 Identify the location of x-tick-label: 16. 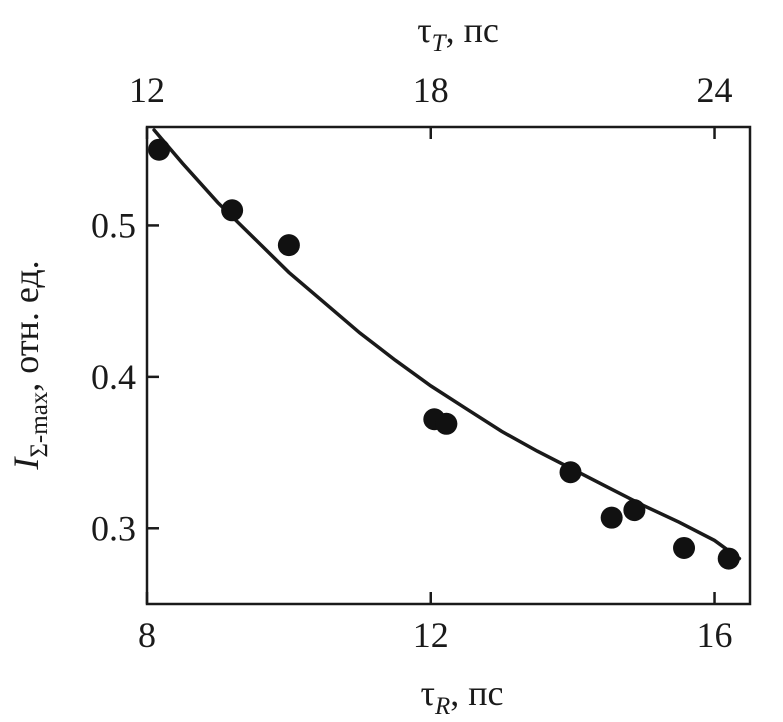
(715, 635).